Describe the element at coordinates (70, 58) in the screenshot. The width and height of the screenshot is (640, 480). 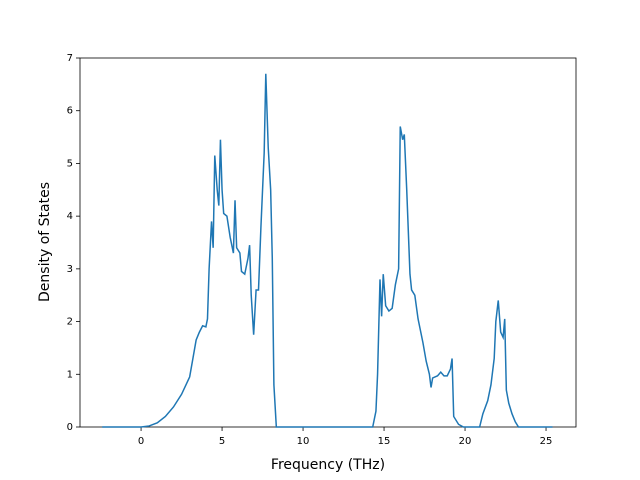
I see `y-tick-label: 7` at that location.